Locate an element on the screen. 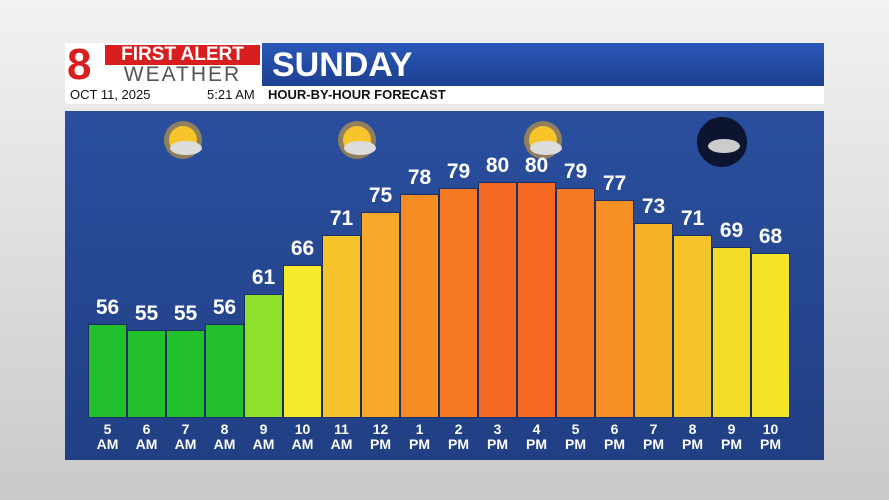 This screenshot has height=500, width=889. x-tick-label: 6 PM is located at coordinates (614, 436).